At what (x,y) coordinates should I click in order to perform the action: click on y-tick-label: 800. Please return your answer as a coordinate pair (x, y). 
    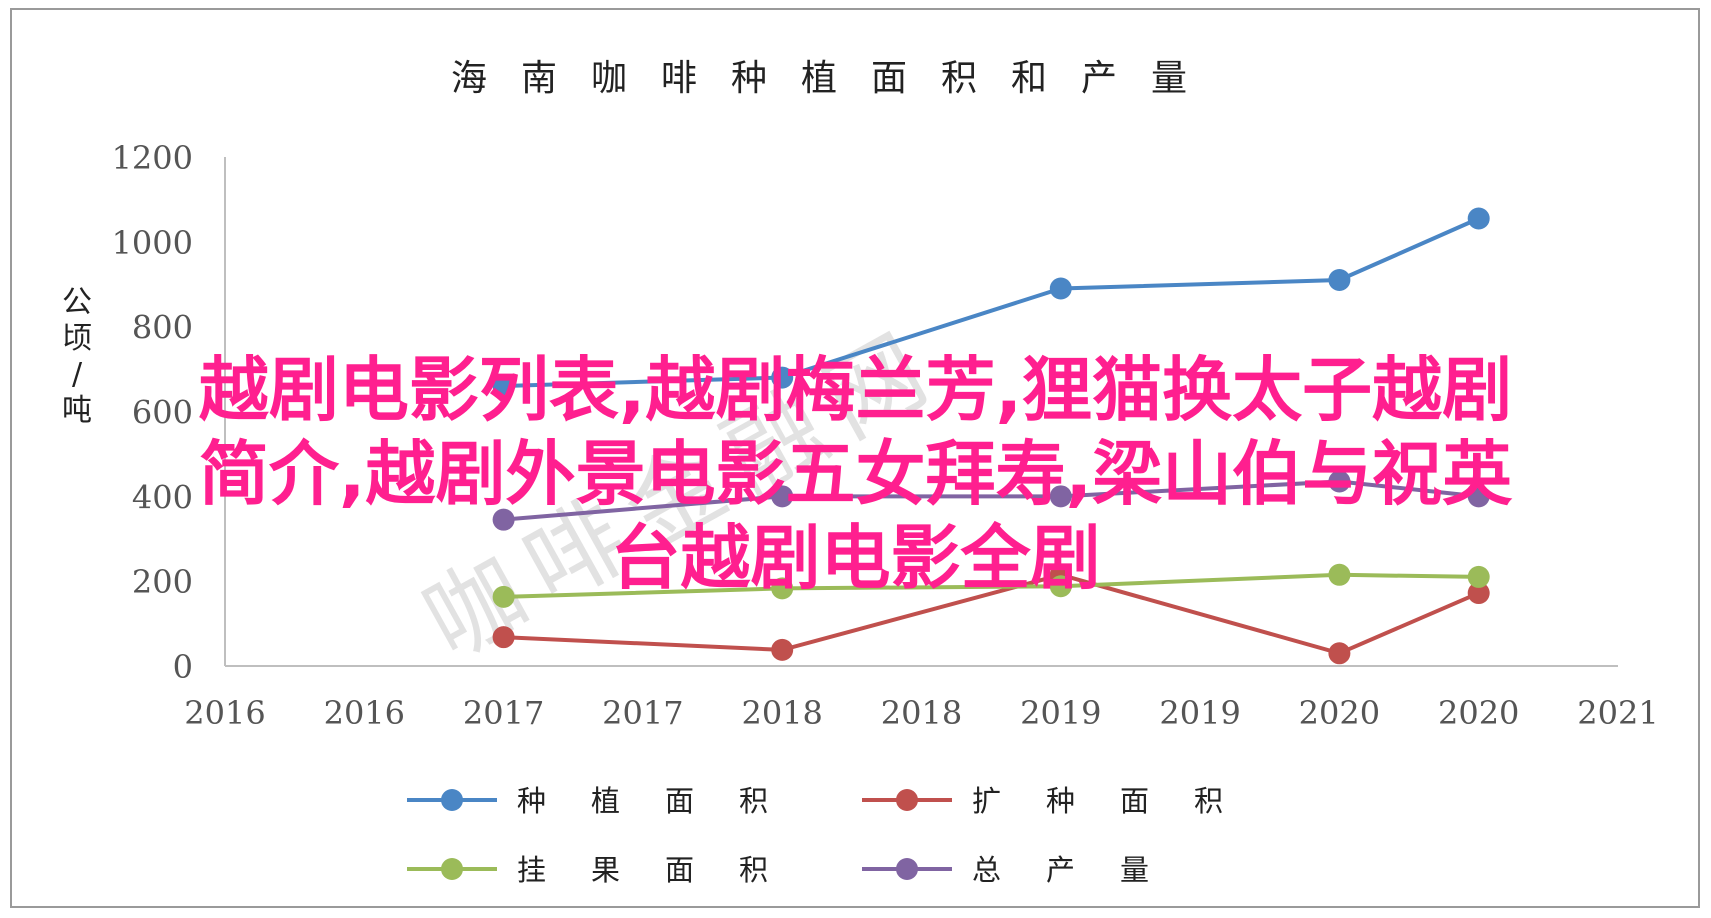
    Looking at the image, I should click on (162, 328).